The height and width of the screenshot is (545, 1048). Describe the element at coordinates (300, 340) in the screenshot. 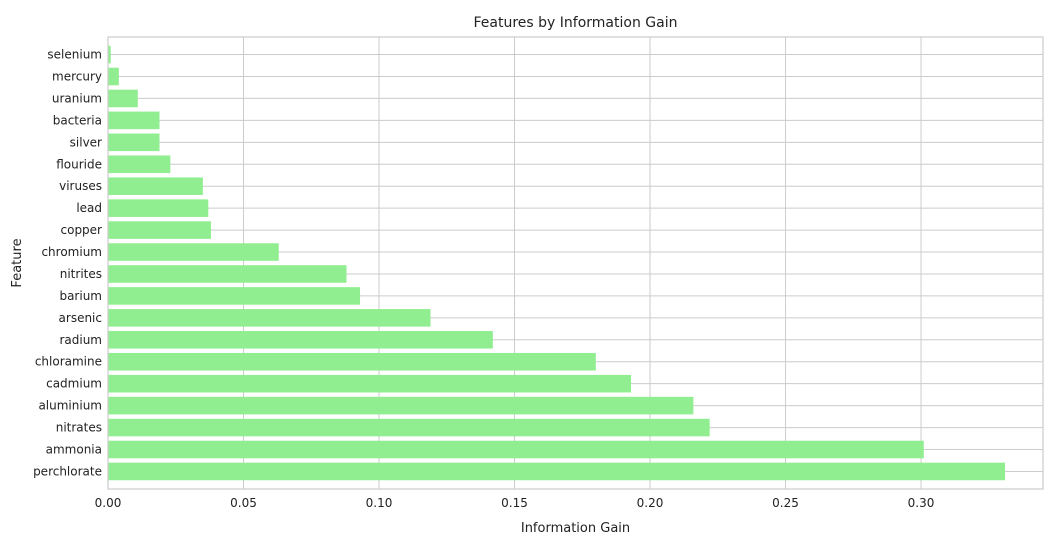

I see `bar-radium` at that location.